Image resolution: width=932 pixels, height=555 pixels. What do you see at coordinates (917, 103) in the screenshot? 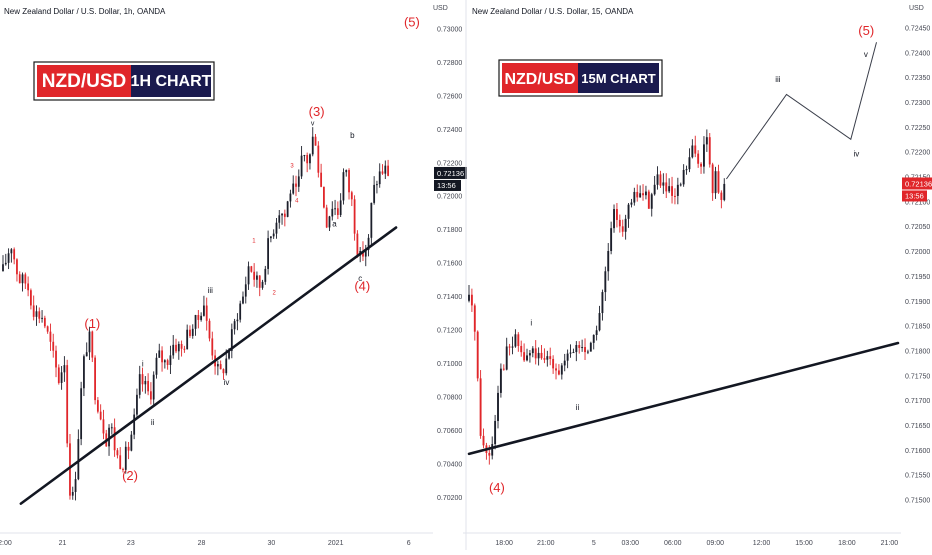
I see `y-tick-label: 0.72300` at bounding box center [917, 103].